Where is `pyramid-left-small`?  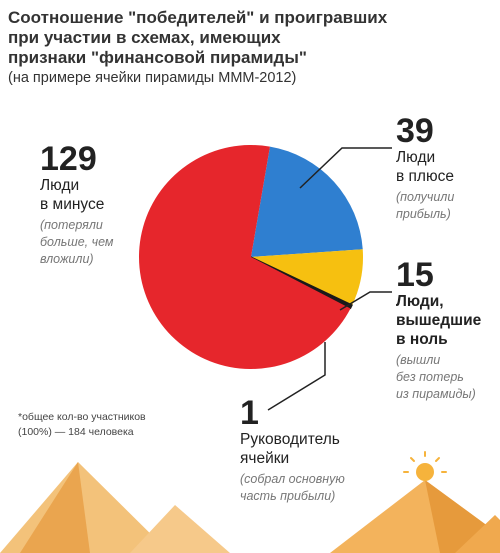 pyramid-left-small is located at coordinates (180, 529).